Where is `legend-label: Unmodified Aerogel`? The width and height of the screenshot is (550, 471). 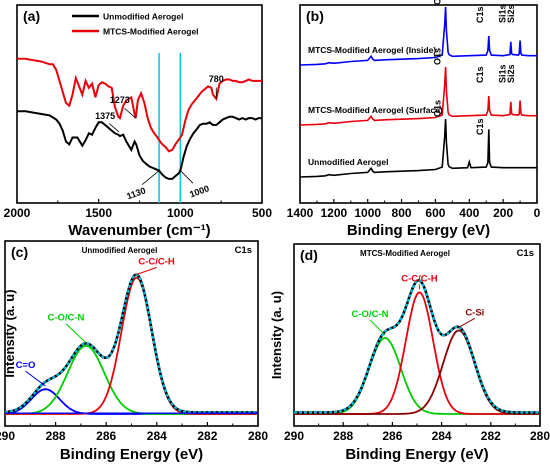 legend-label: Unmodified Aerogel is located at coordinates (143, 17).